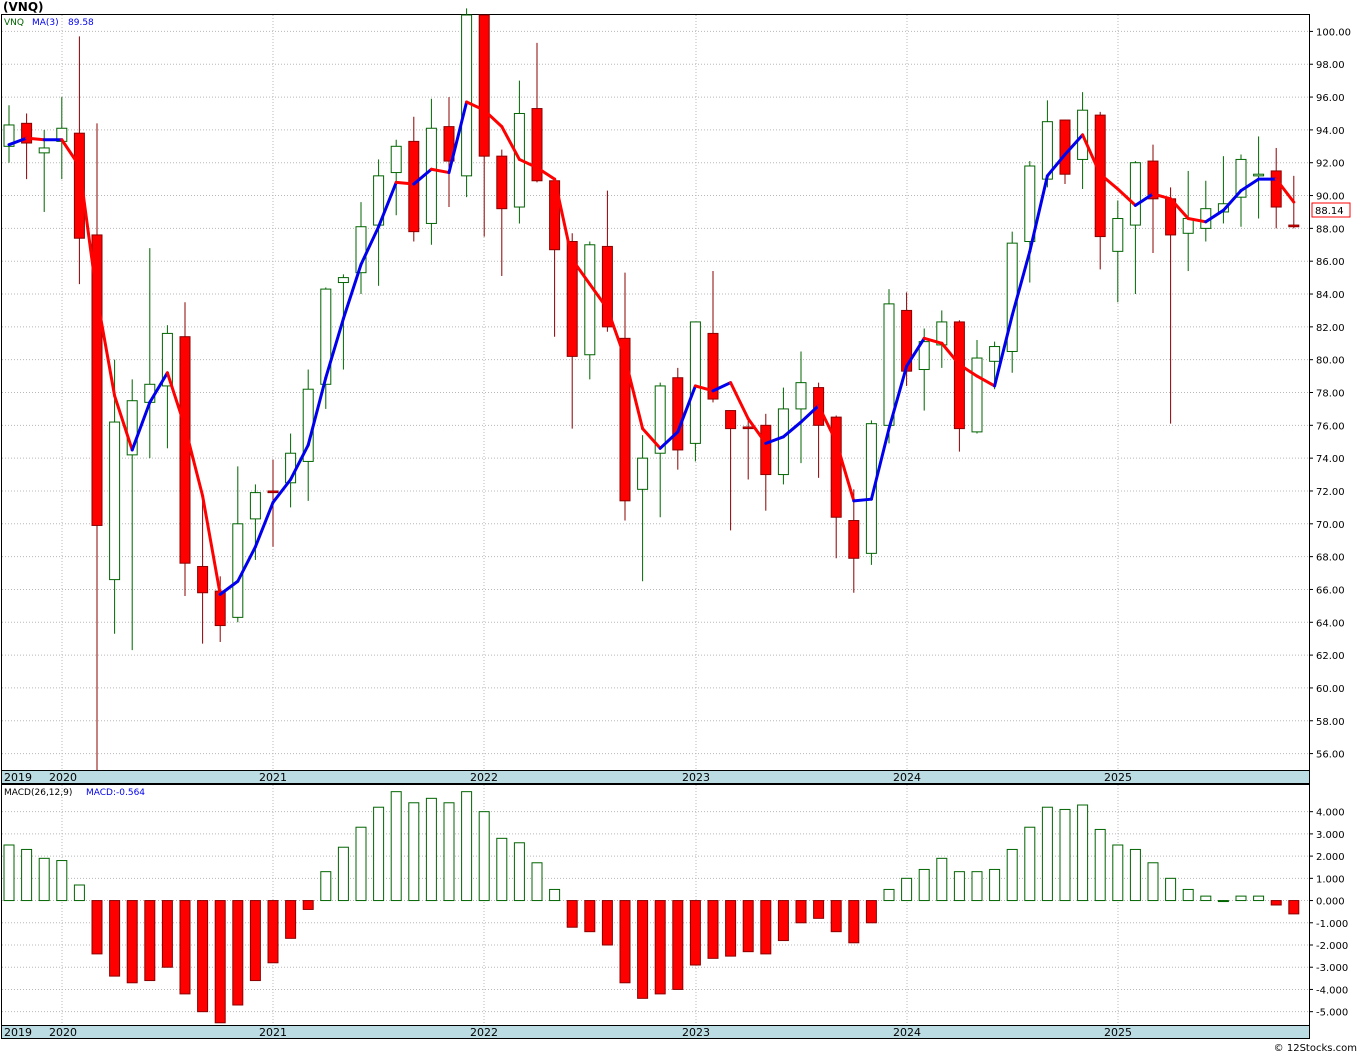 Image resolution: width=1360 pixels, height=1060 pixels. What do you see at coordinates (696, 777) in the screenshot?
I see `price-x-label: 2023` at bounding box center [696, 777].